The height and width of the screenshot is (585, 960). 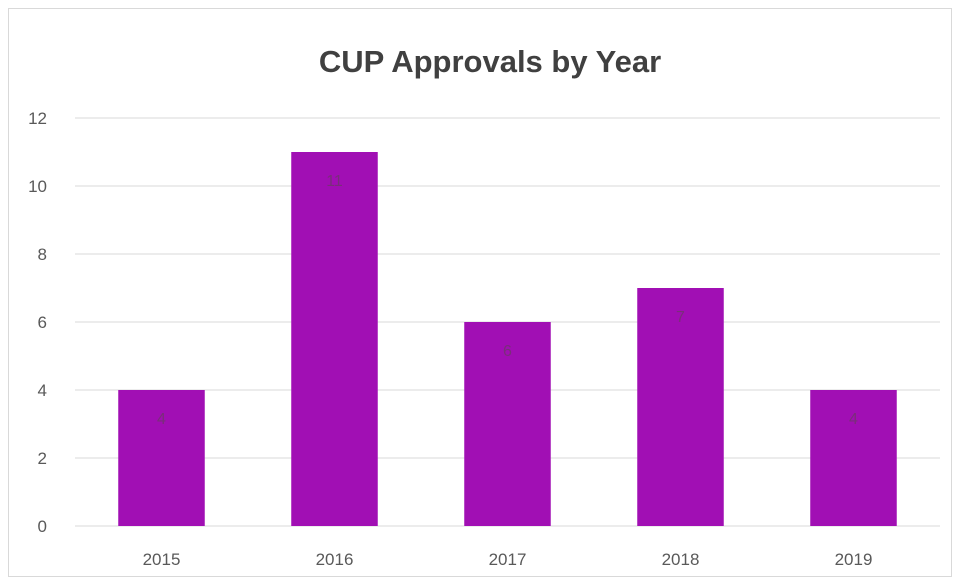 What do you see at coordinates (334, 181) in the screenshot?
I see `data-label: 11` at bounding box center [334, 181].